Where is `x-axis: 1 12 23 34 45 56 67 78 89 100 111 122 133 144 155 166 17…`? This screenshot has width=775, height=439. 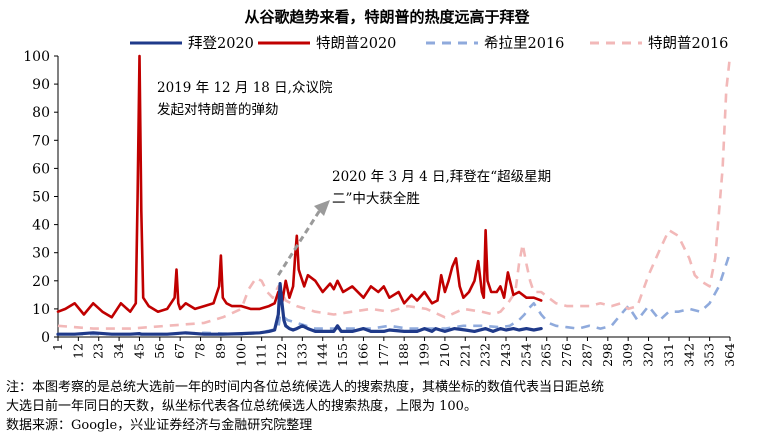
x-axis: 1 12 23 34 45 56 67 78 89 100 111 122 133 144 155 166 17… is located at coordinates (393, 351).